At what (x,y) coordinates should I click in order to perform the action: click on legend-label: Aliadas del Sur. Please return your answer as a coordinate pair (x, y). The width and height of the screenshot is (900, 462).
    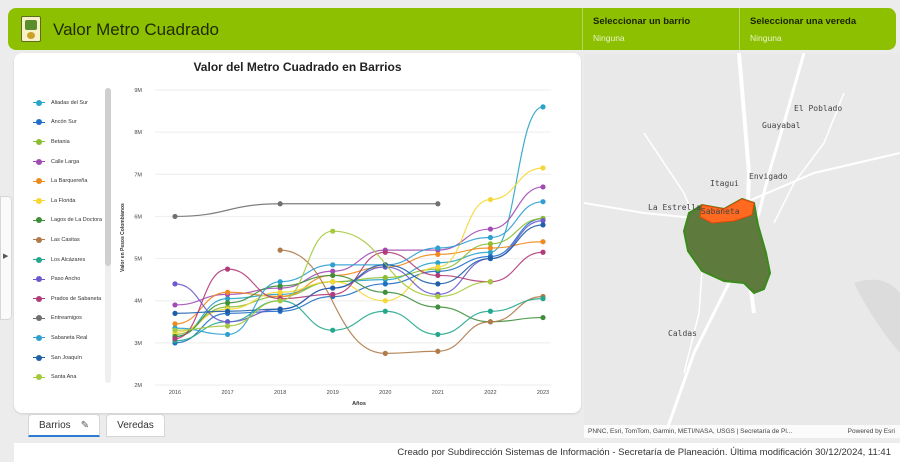
    Looking at the image, I should click on (69, 102).